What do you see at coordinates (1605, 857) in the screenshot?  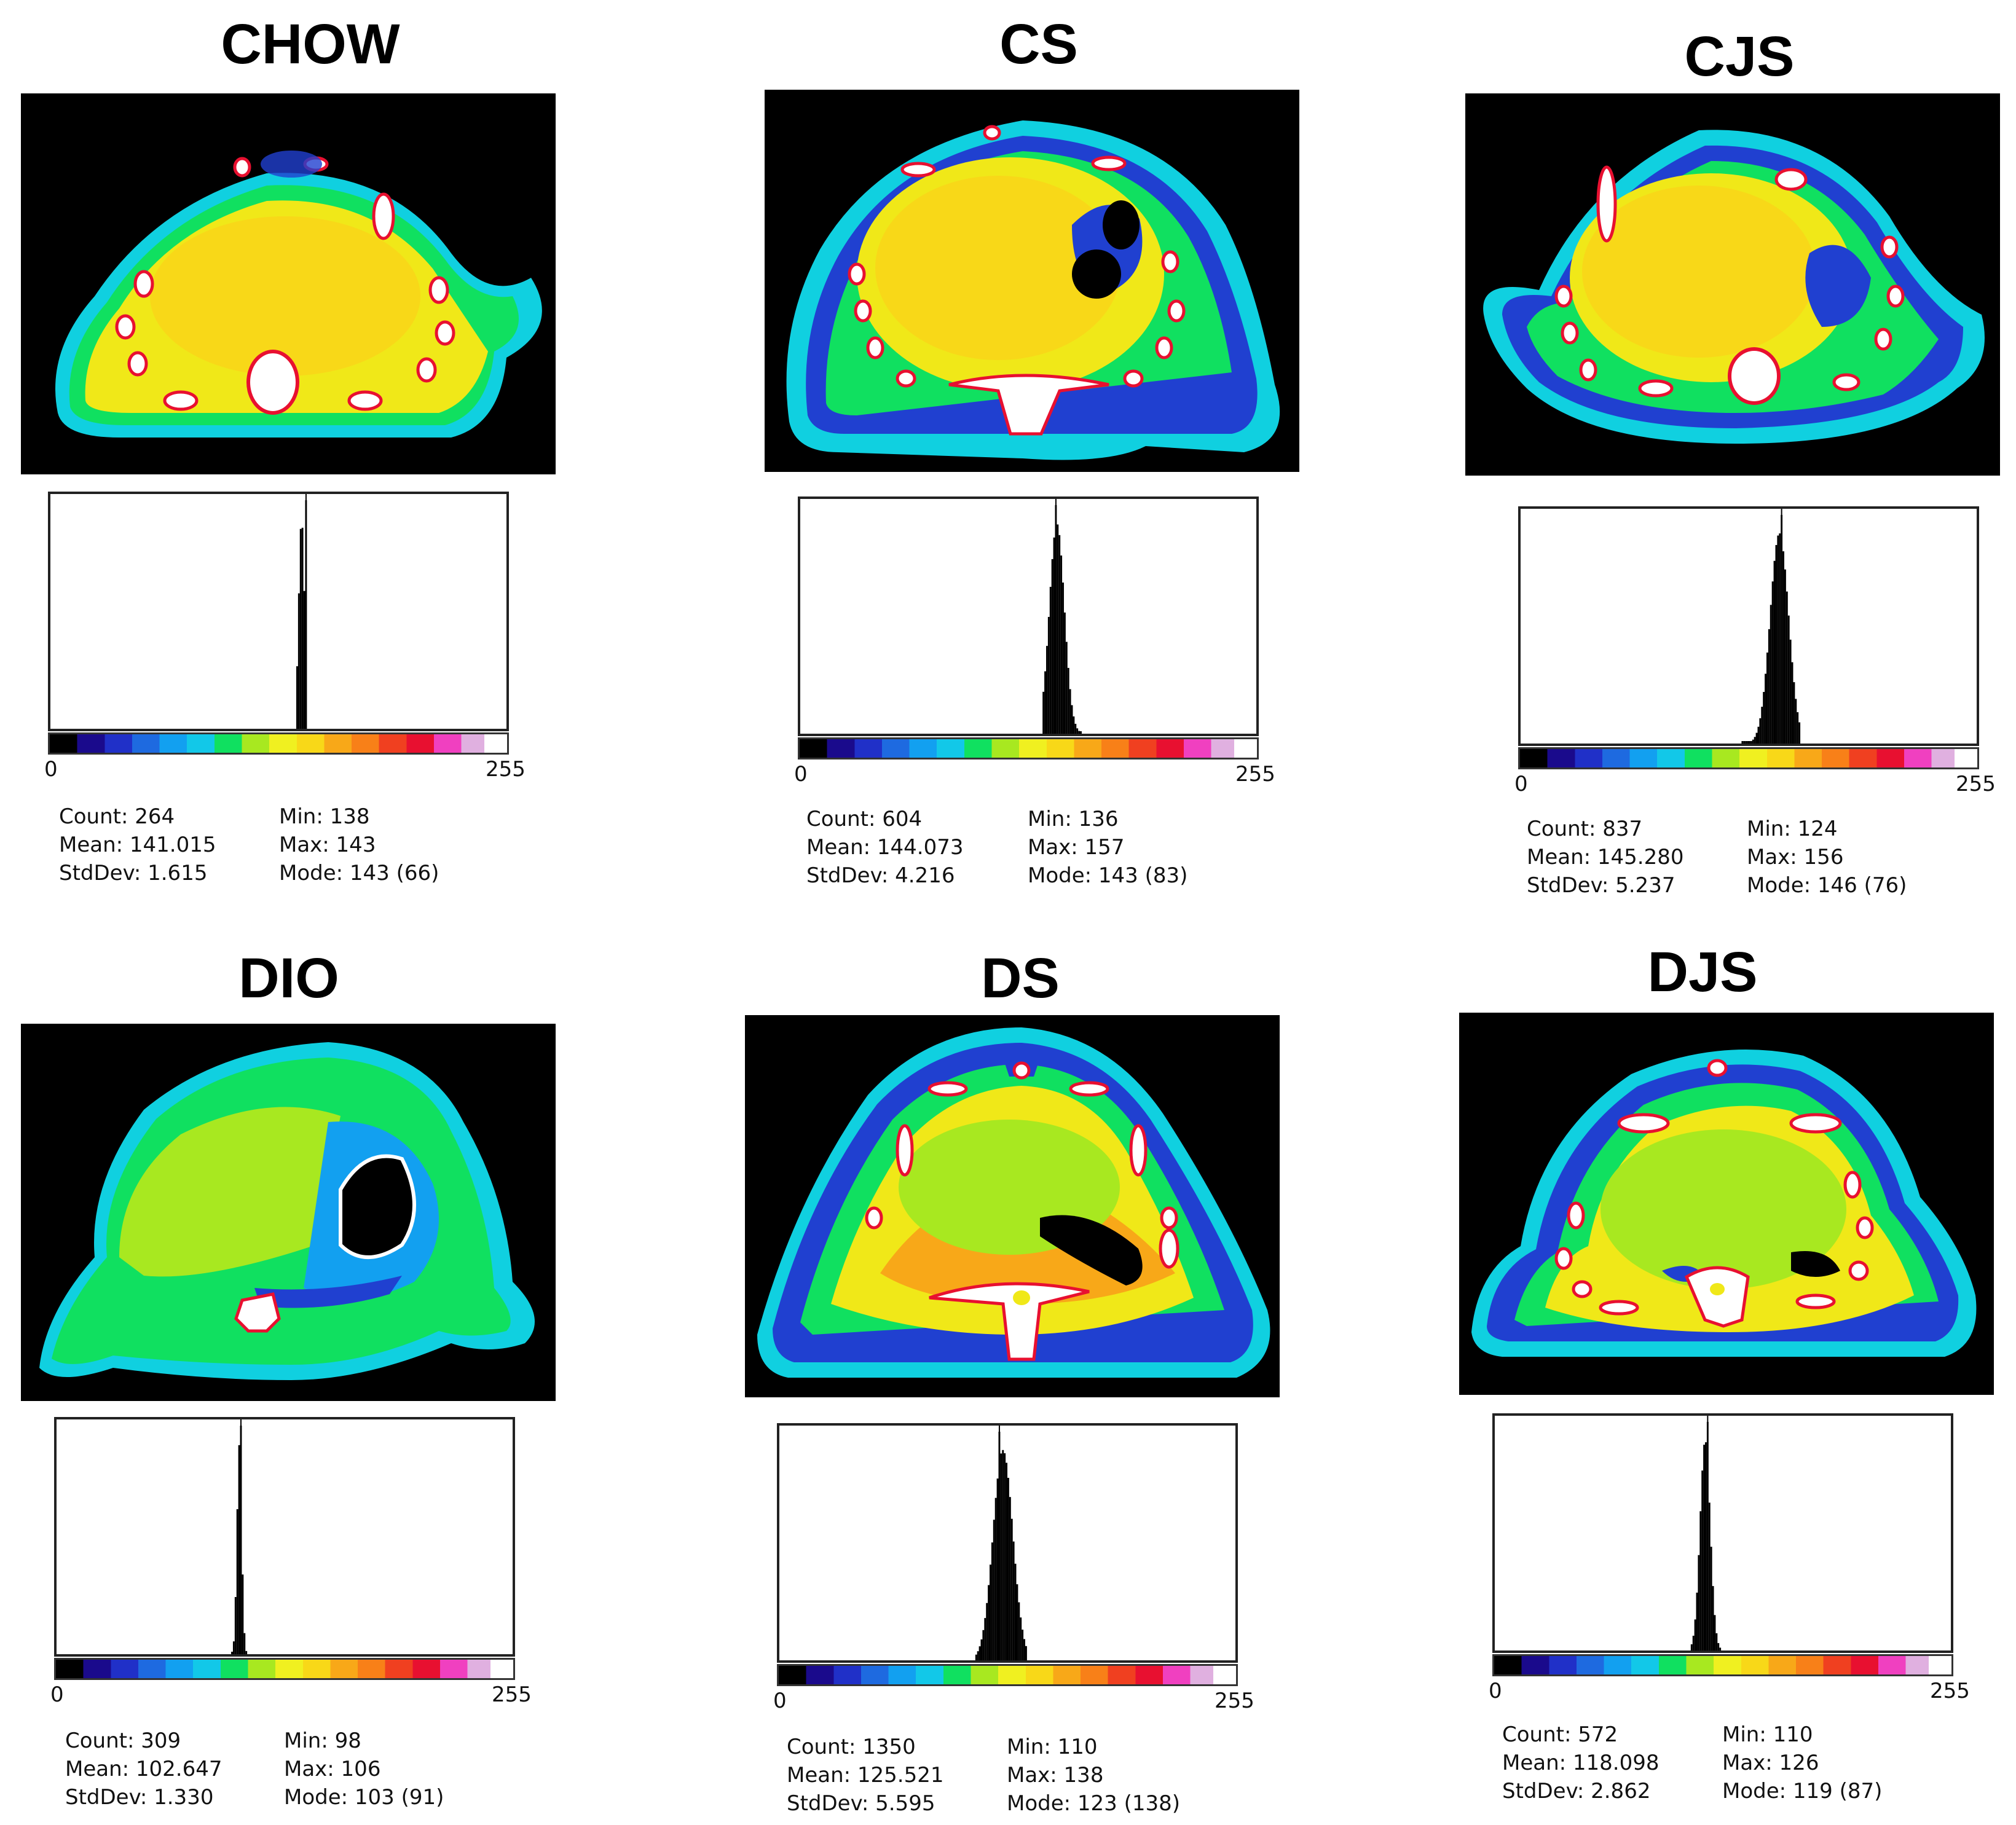 I see `stats-block: Count: 837 Mean: 145.280 StdDev: 5.237` at bounding box center [1605, 857].